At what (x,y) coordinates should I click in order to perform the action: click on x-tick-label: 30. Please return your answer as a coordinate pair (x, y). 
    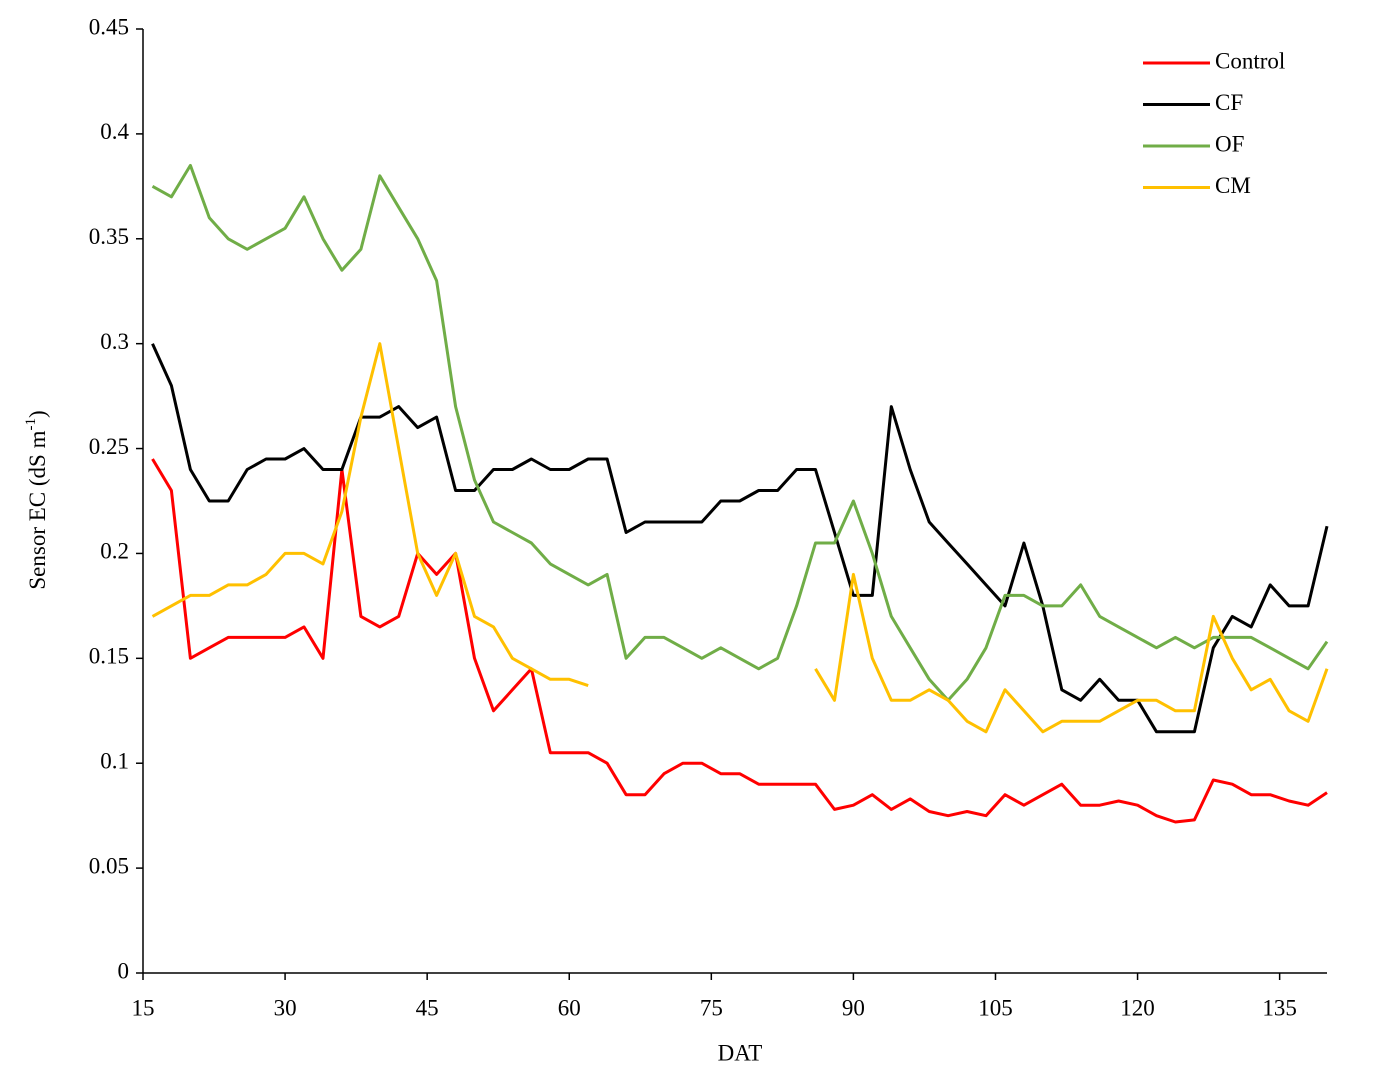
    Looking at the image, I should click on (285, 1007).